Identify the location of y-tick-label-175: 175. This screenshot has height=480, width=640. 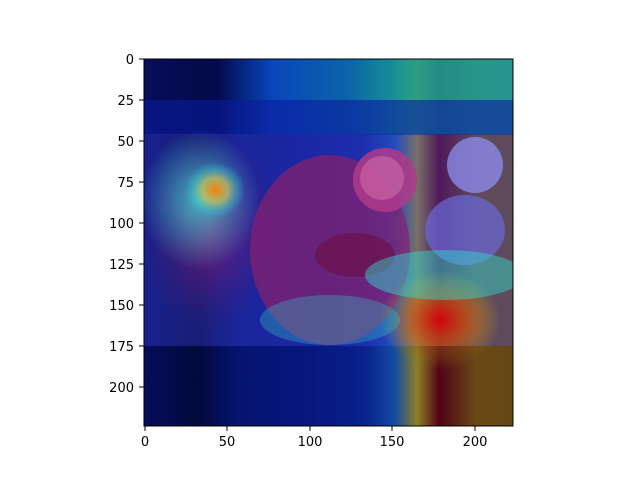
(121, 347).